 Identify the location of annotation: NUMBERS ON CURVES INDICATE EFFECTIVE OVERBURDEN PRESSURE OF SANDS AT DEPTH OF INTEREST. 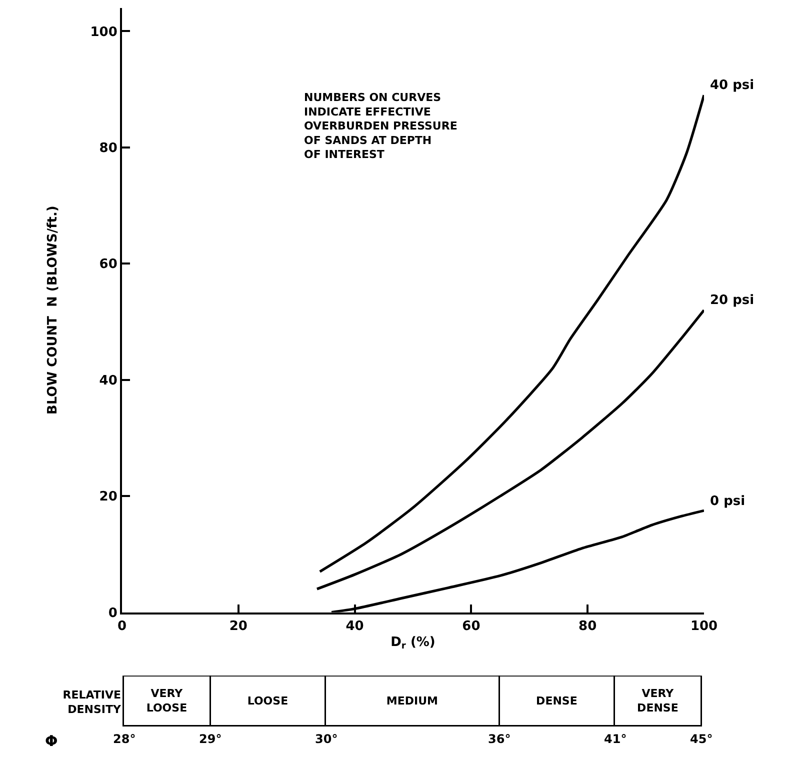
(381, 126).